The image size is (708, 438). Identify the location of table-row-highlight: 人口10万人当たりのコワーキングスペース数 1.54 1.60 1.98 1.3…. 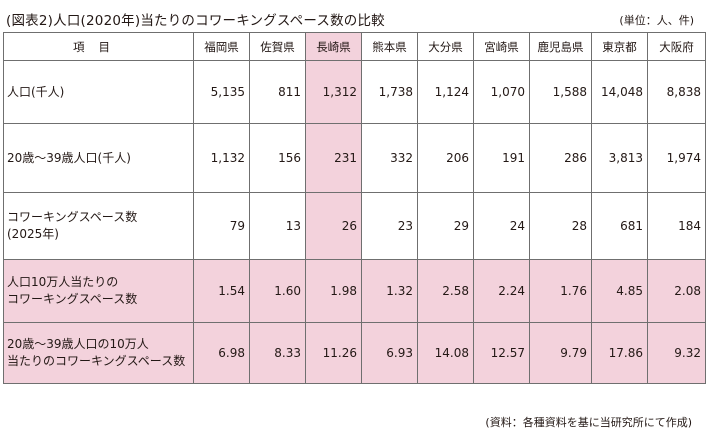
(354, 291).